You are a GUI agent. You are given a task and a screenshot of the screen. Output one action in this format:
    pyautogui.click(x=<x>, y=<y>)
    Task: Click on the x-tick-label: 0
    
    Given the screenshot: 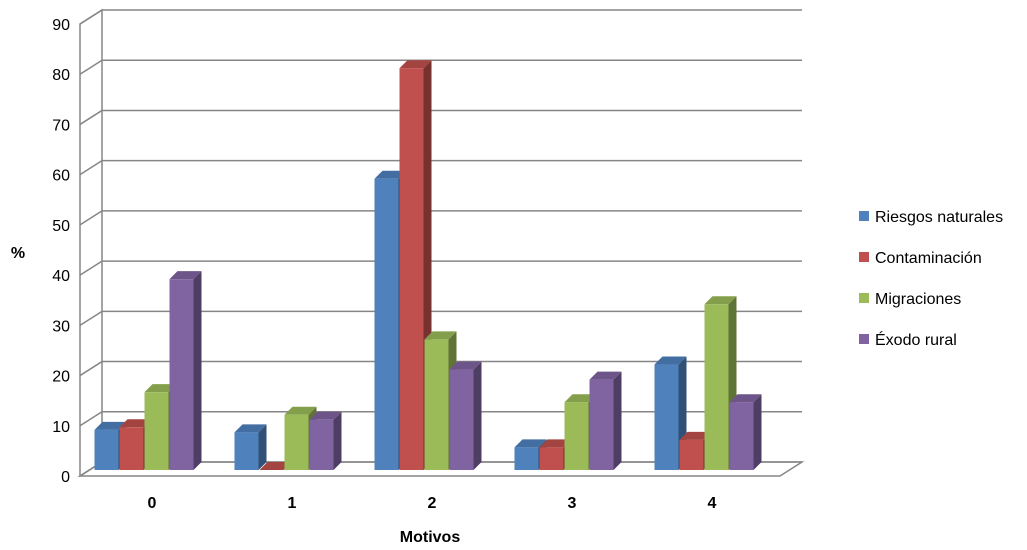 What is the action you would take?
    pyautogui.click(x=152, y=503)
    